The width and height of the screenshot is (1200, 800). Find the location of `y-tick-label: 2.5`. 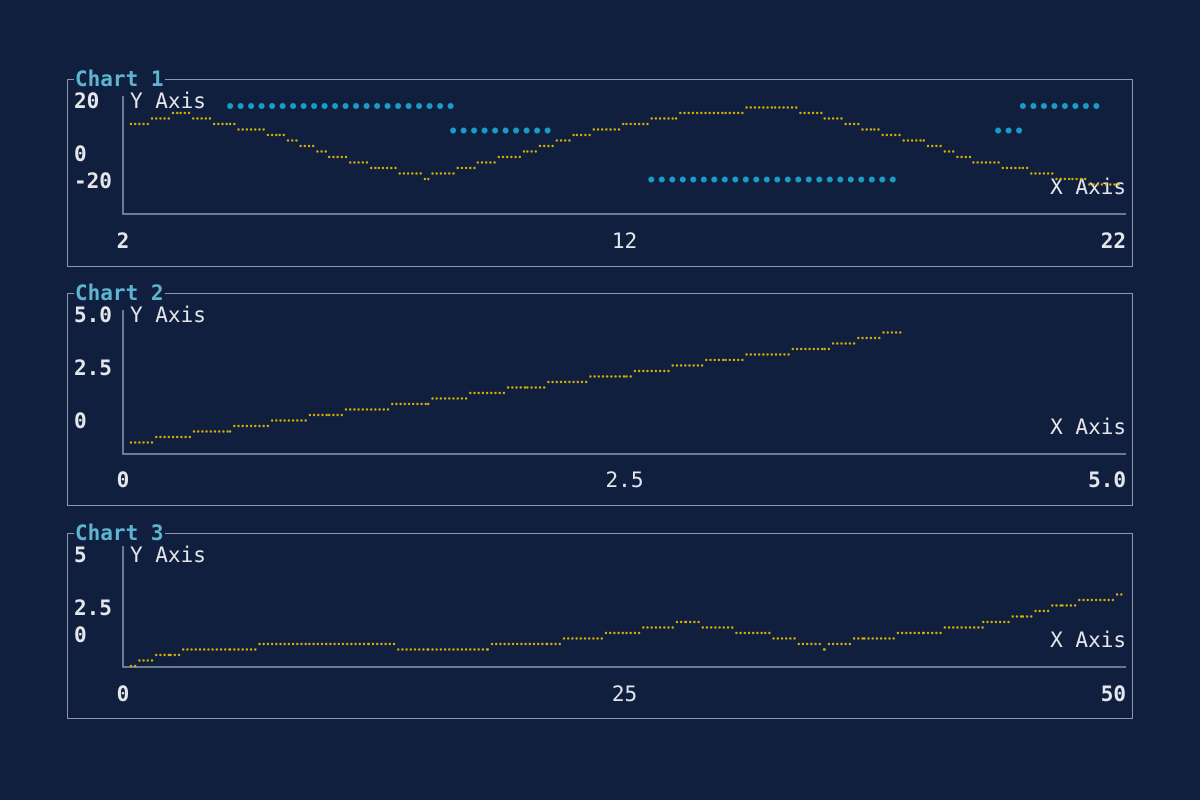

y-tick-label: 2.5 is located at coordinates (93, 368).